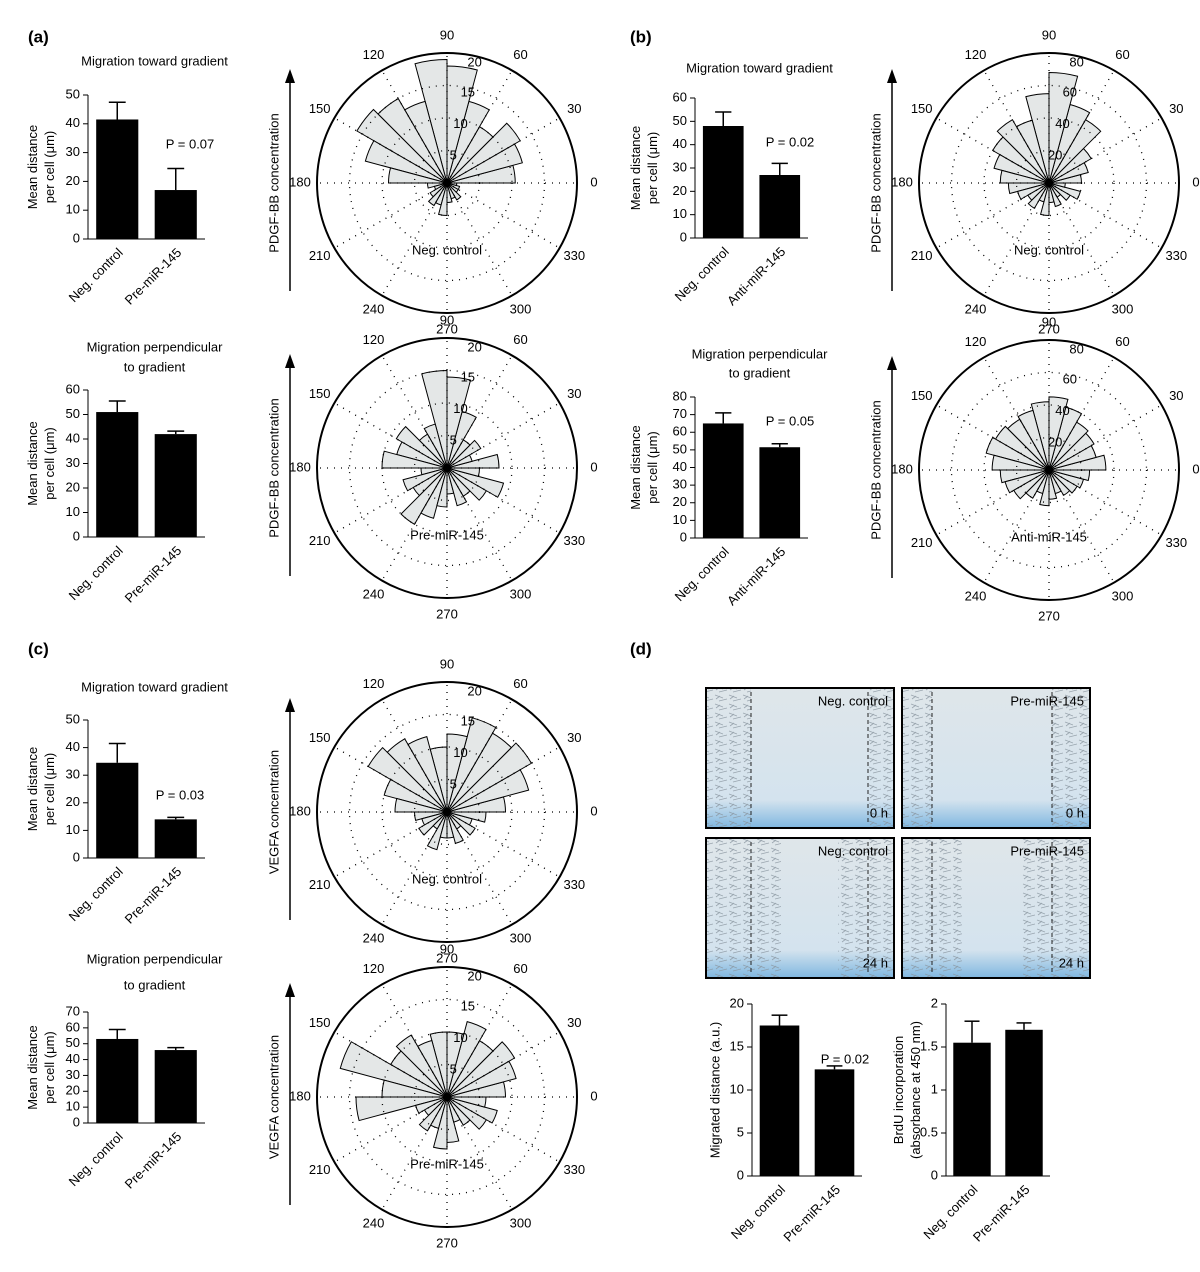 The image size is (1200, 1272). What do you see at coordinates (1062, 410) in the screenshot?
I see `r-tick-label: 40` at bounding box center [1062, 410].